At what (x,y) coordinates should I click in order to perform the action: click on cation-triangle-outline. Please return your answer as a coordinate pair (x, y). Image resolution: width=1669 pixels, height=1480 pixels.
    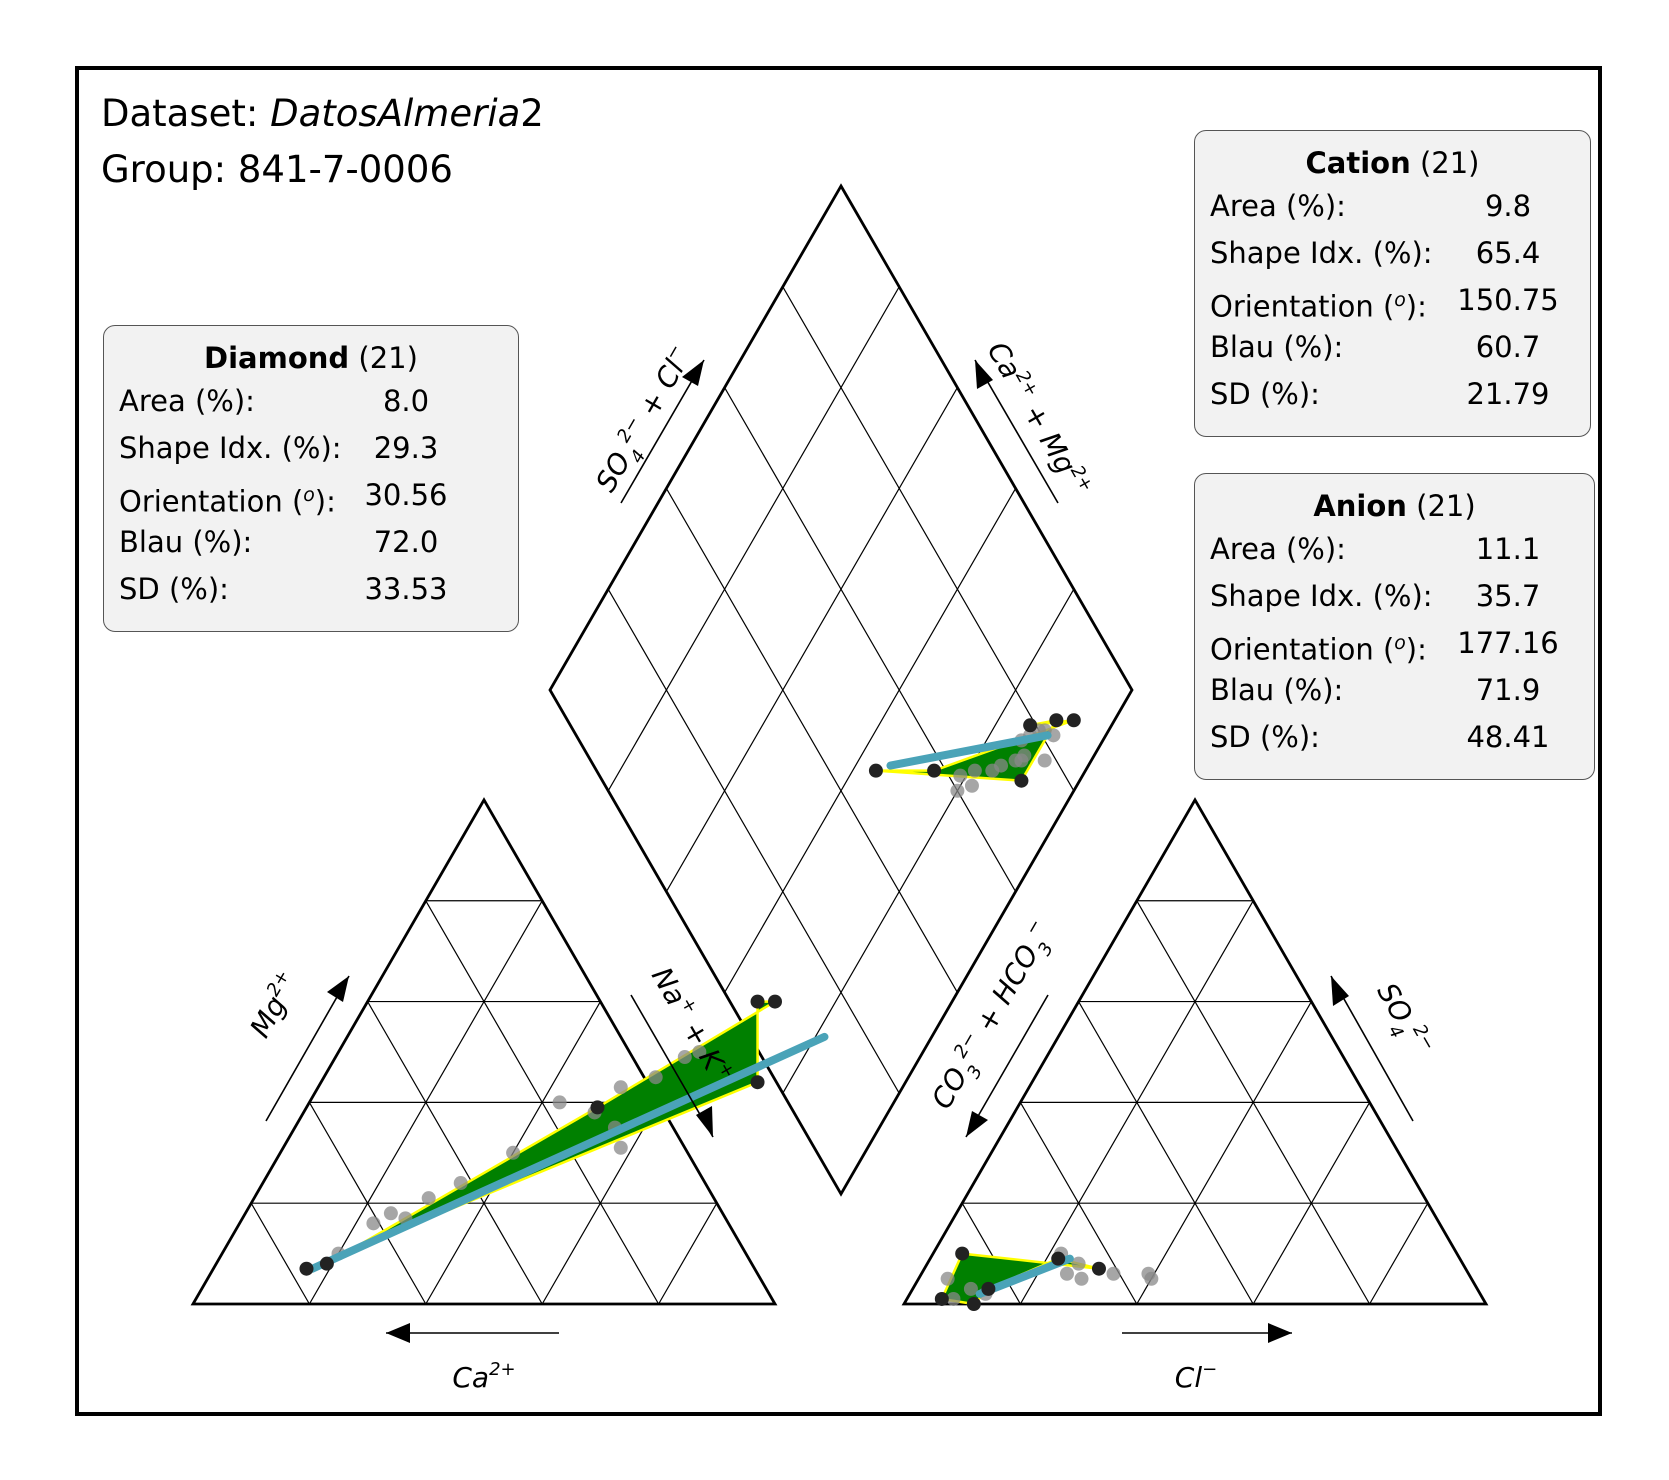
    Looking at the image, I should click on (484, 1051).